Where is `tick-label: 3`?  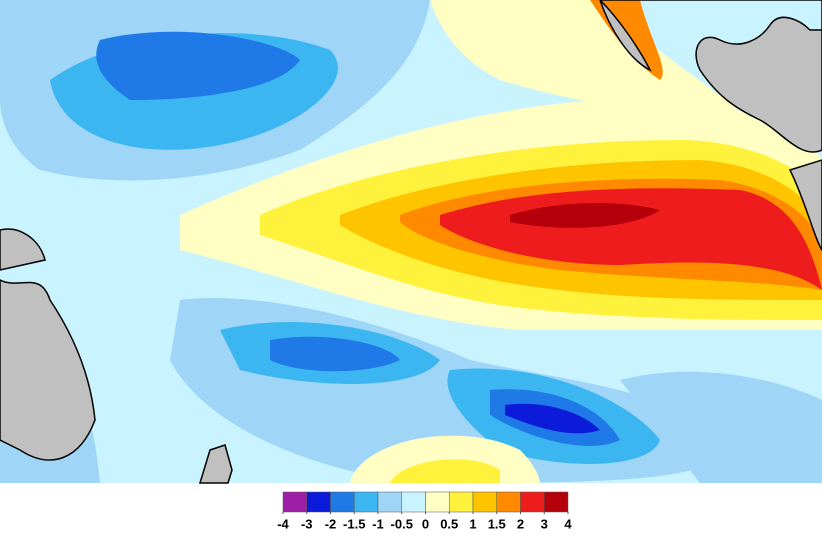 tick-label: 3 is located at coordinates (544, 523).